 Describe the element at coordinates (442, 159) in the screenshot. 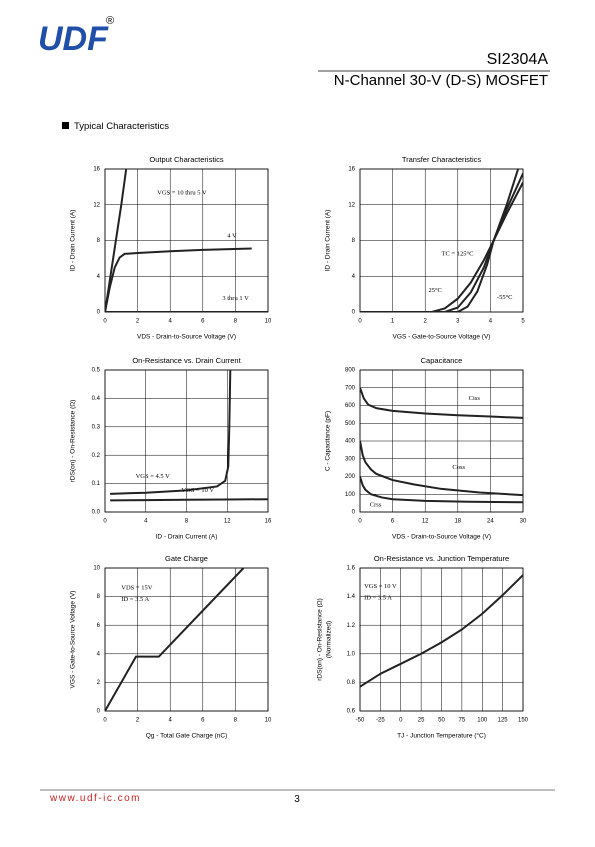

I see `chart-title: Transfer Characteristics` at that location.